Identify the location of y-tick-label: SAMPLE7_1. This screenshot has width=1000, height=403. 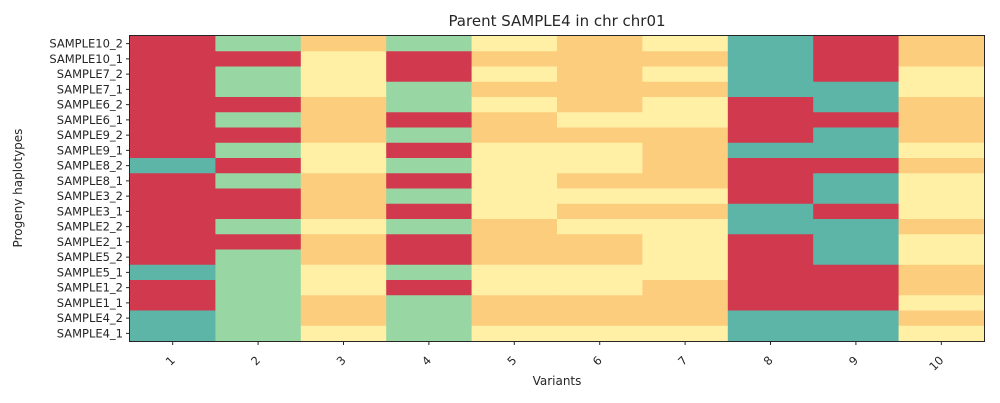
(90, 89).